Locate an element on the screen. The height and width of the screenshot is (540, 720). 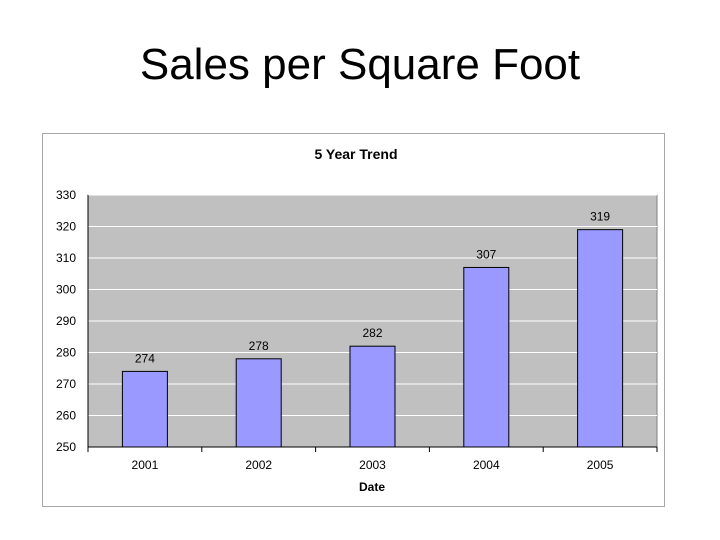
y-tick-label: 330 is located at coordinates (66, 195).